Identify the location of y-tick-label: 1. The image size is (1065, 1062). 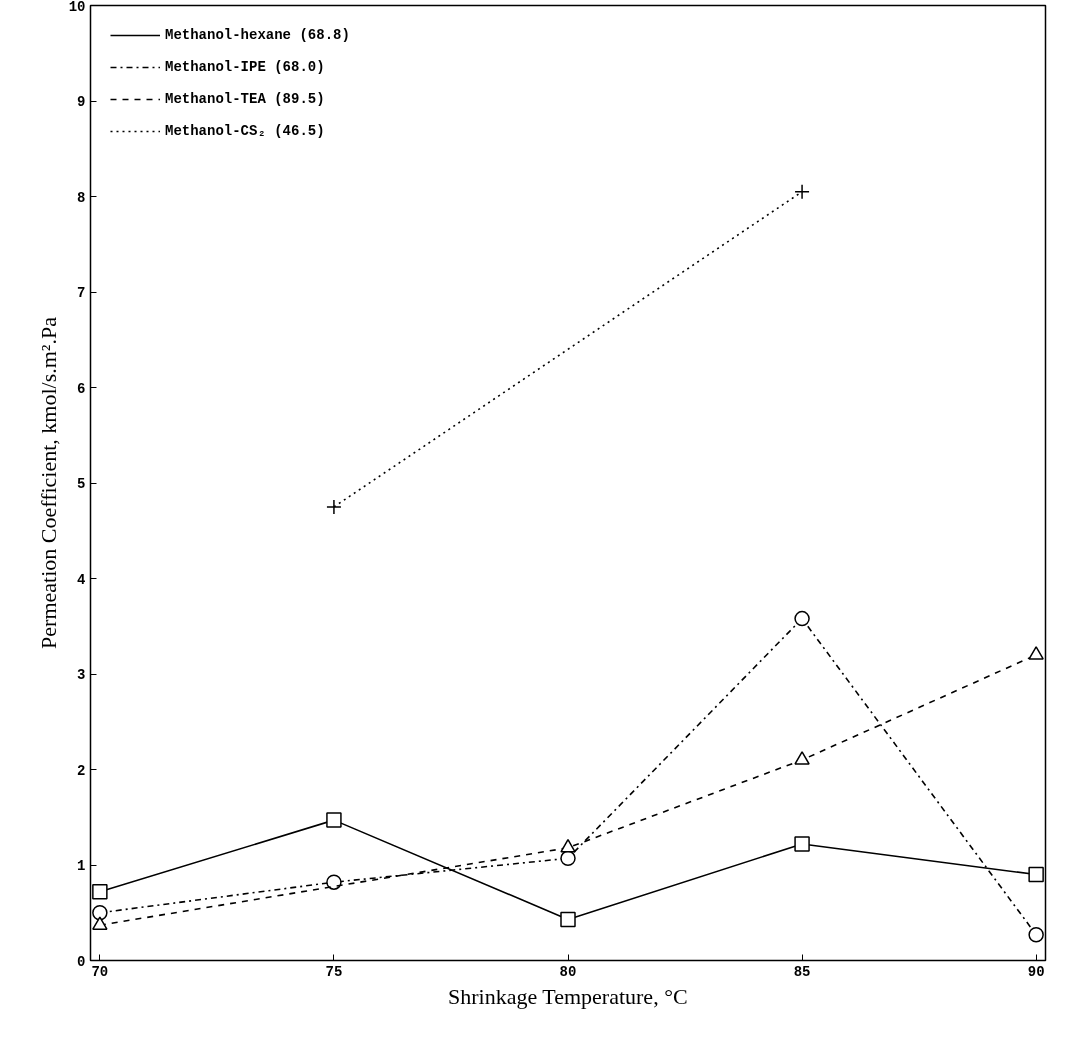
(81, 866).